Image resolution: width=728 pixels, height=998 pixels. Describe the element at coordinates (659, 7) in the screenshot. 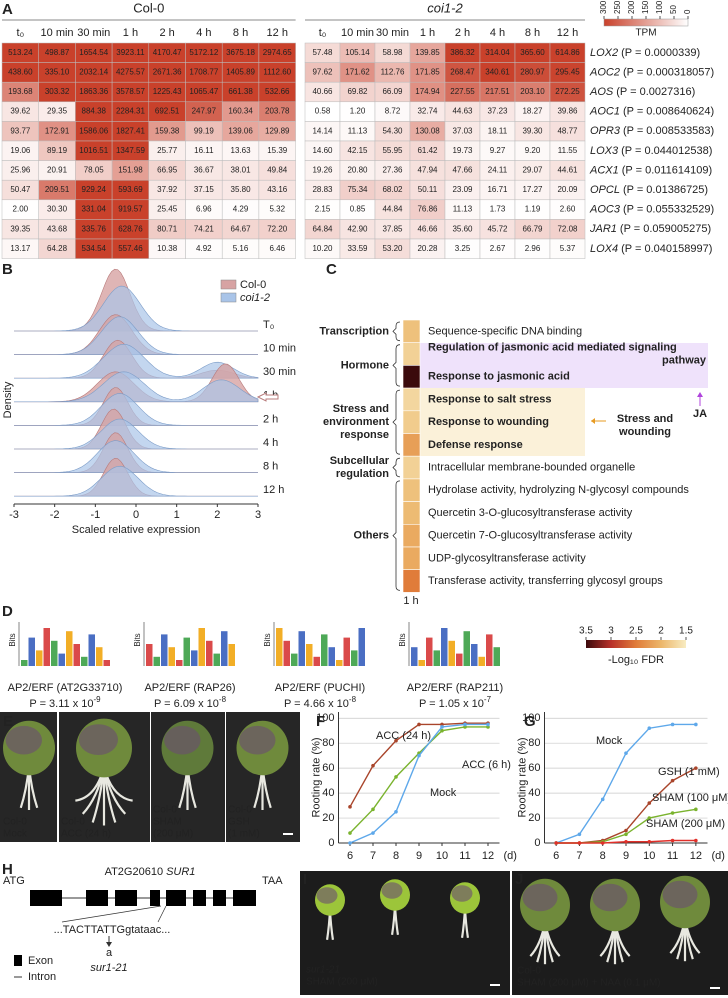

I see `tpm-tick-label: 100` at that location.